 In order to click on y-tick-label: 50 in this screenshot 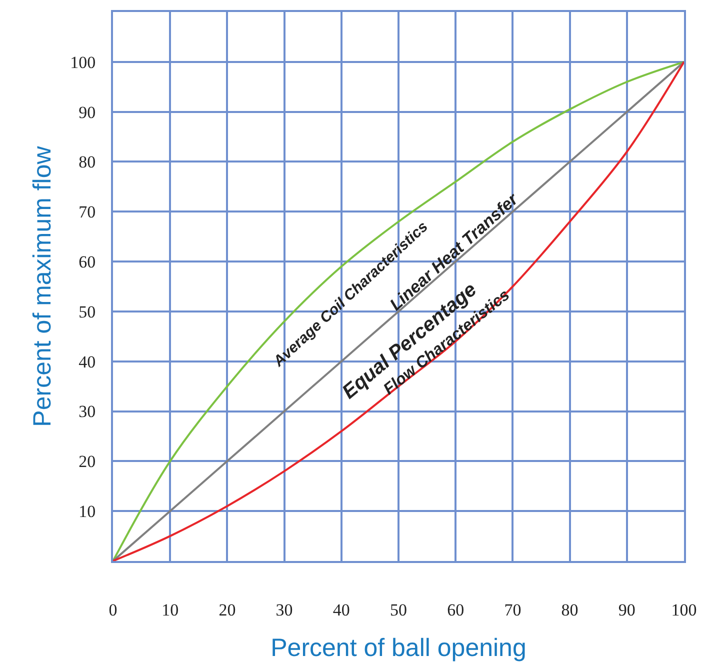, I will do `click(87, 312)`.